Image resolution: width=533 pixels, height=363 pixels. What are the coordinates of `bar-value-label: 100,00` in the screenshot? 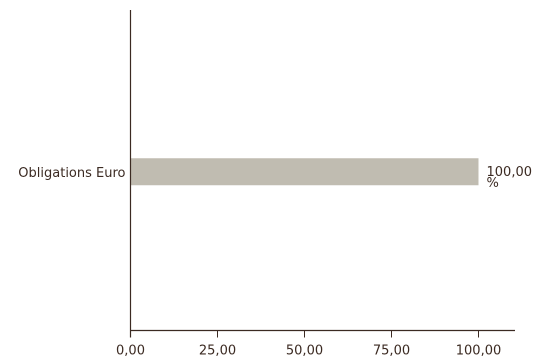 It's located at (510, 172).